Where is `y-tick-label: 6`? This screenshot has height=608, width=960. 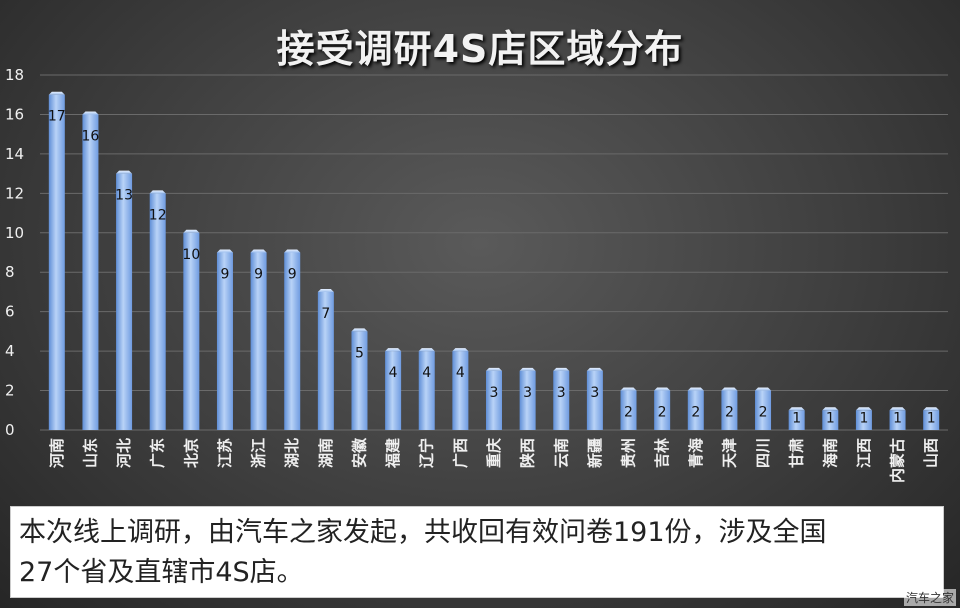
y-tick-label: 6 is located at coordinates (10, 312).